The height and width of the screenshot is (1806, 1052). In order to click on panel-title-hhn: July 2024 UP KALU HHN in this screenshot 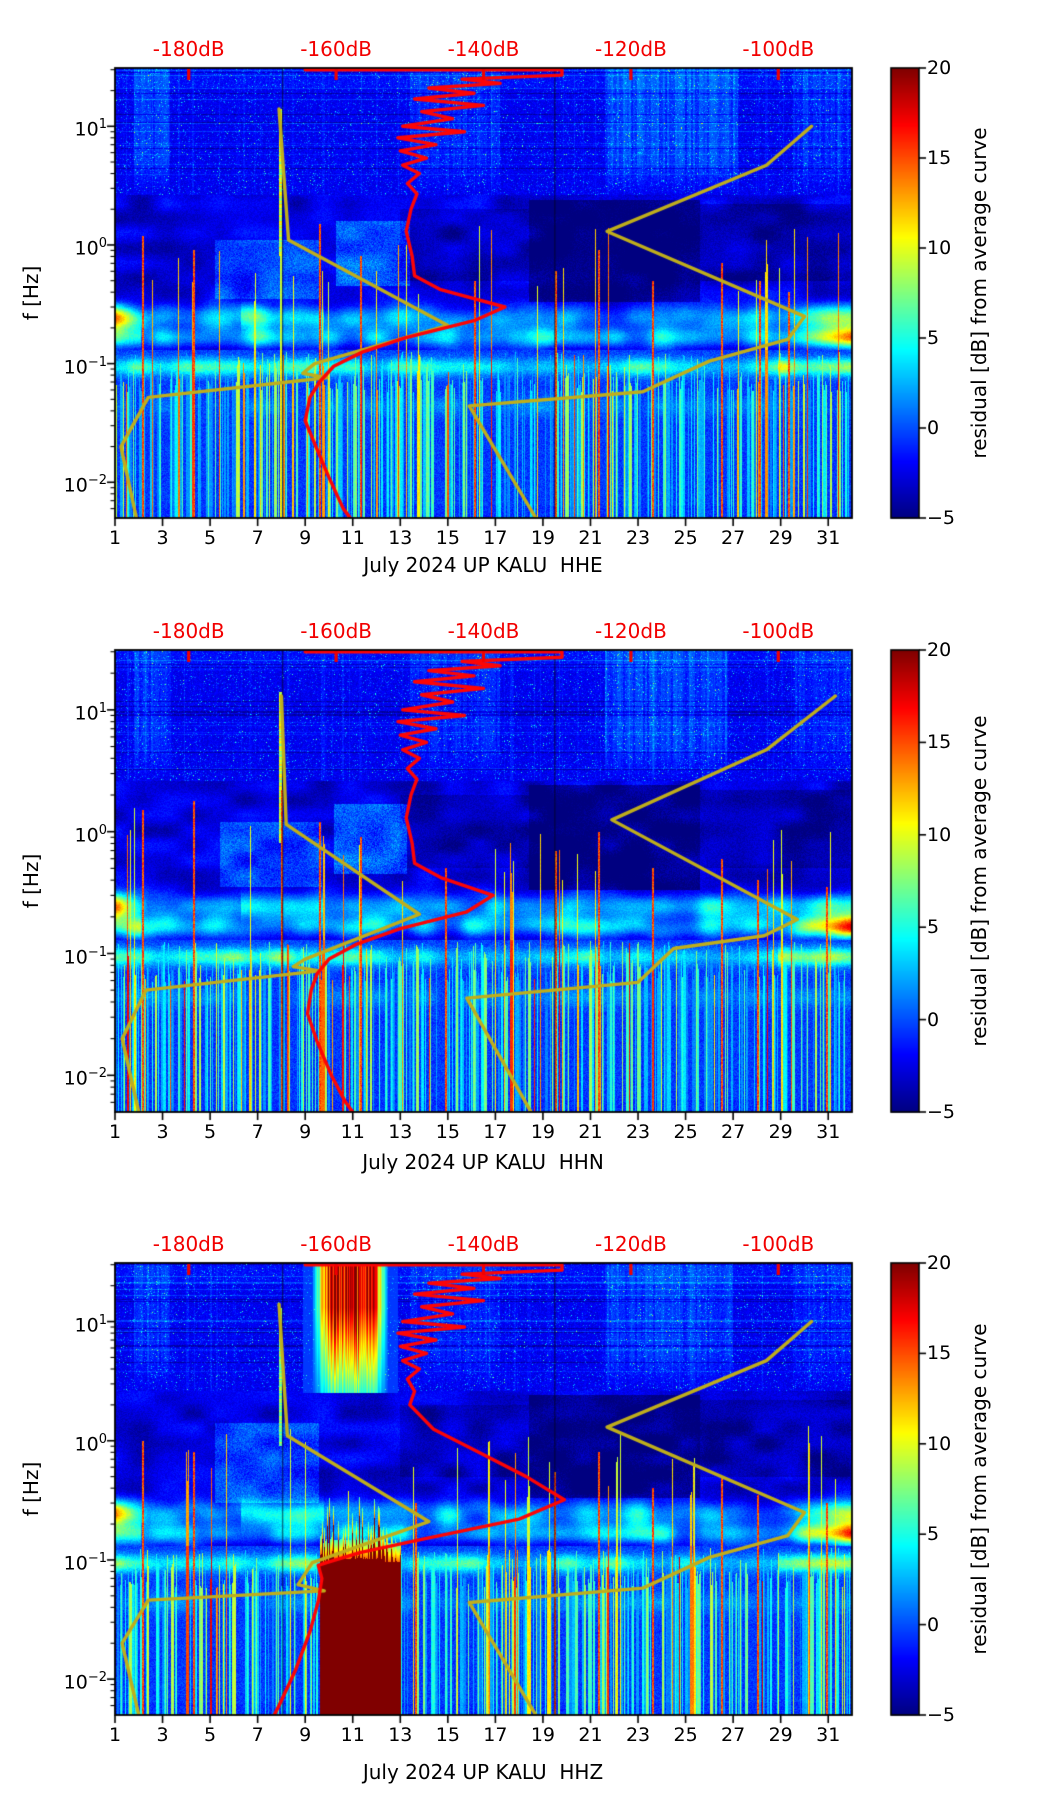, I will do `click(483, 1162)`.